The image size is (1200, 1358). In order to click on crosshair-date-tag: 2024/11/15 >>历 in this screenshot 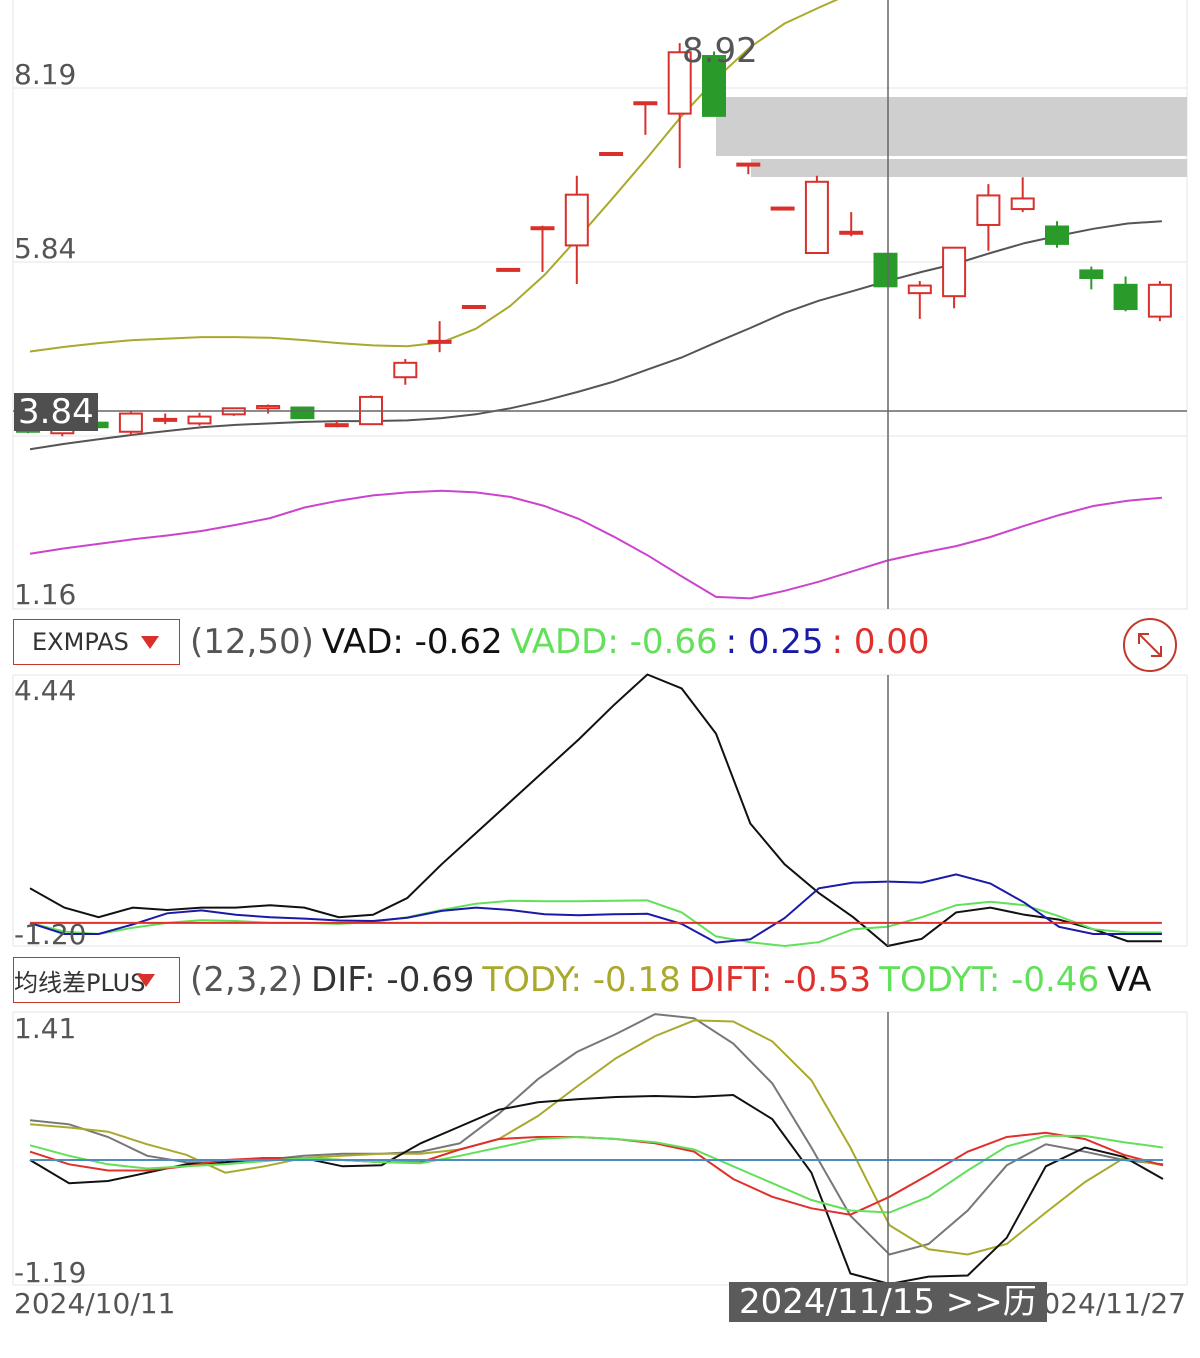, I will do `click(888, 1302)`.